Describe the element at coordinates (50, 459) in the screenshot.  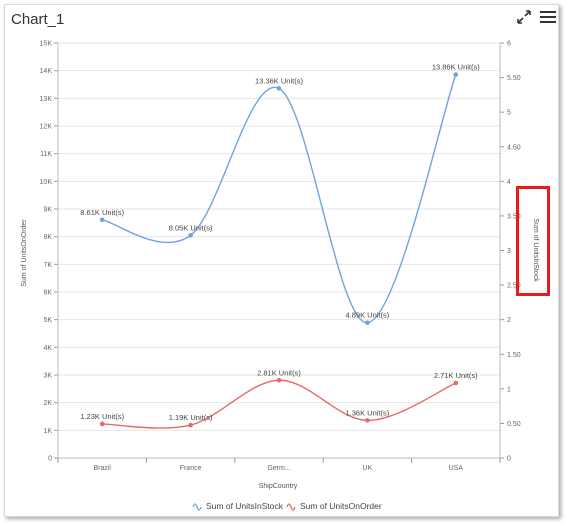
I see `y-tick-label: 0` at that location.